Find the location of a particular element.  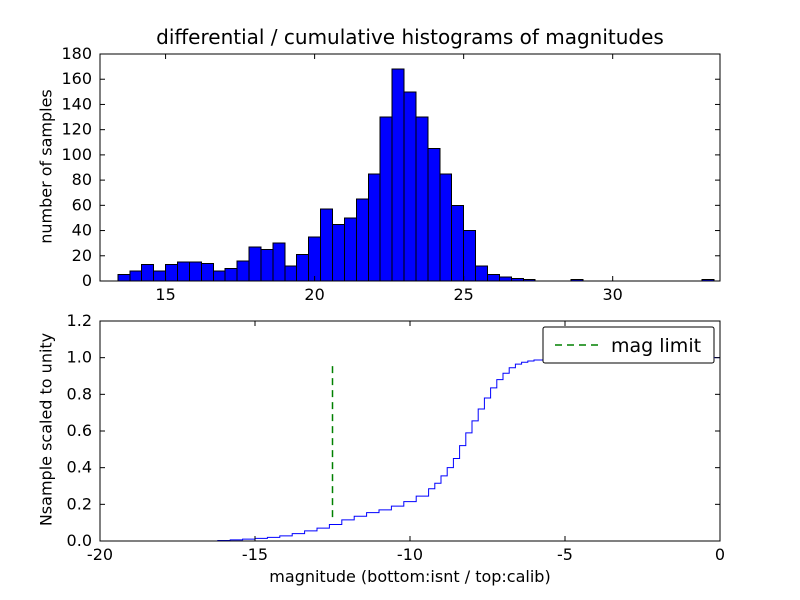

top-plot-xtick-label: 25 is located at coordinates (463, 294).